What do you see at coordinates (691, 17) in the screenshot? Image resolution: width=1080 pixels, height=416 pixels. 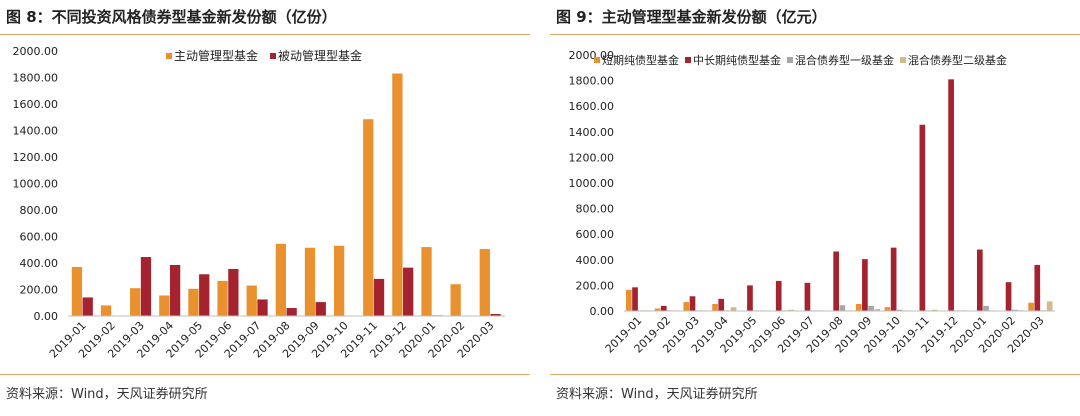 I see `chart-title-right: 图 9：主动管理型基金新发份额（亿元）` at bounding box center [691, 17].